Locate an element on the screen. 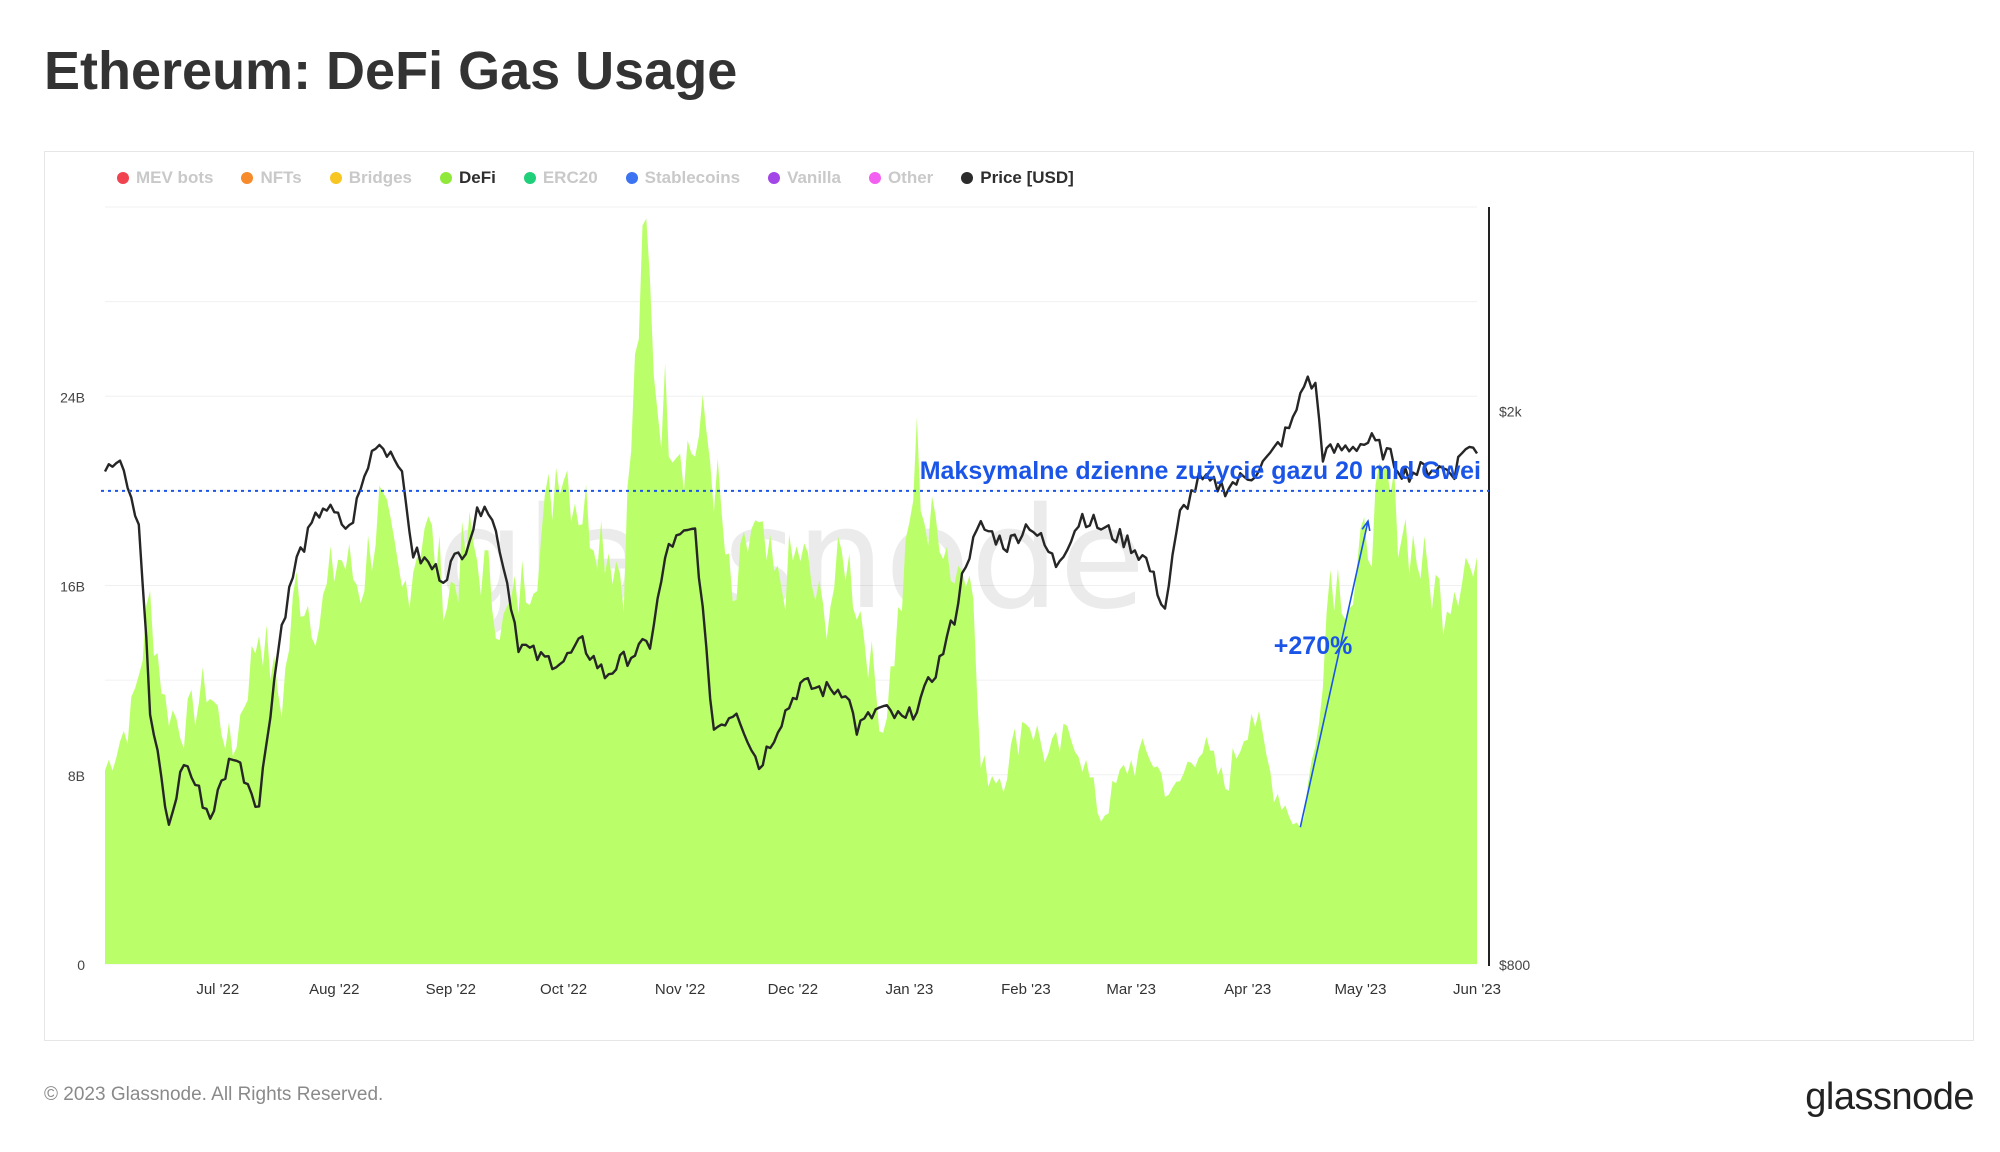 The image size is (2000, 1152). x-tick-label: Jan '23 is located at coordinates (909, 989).